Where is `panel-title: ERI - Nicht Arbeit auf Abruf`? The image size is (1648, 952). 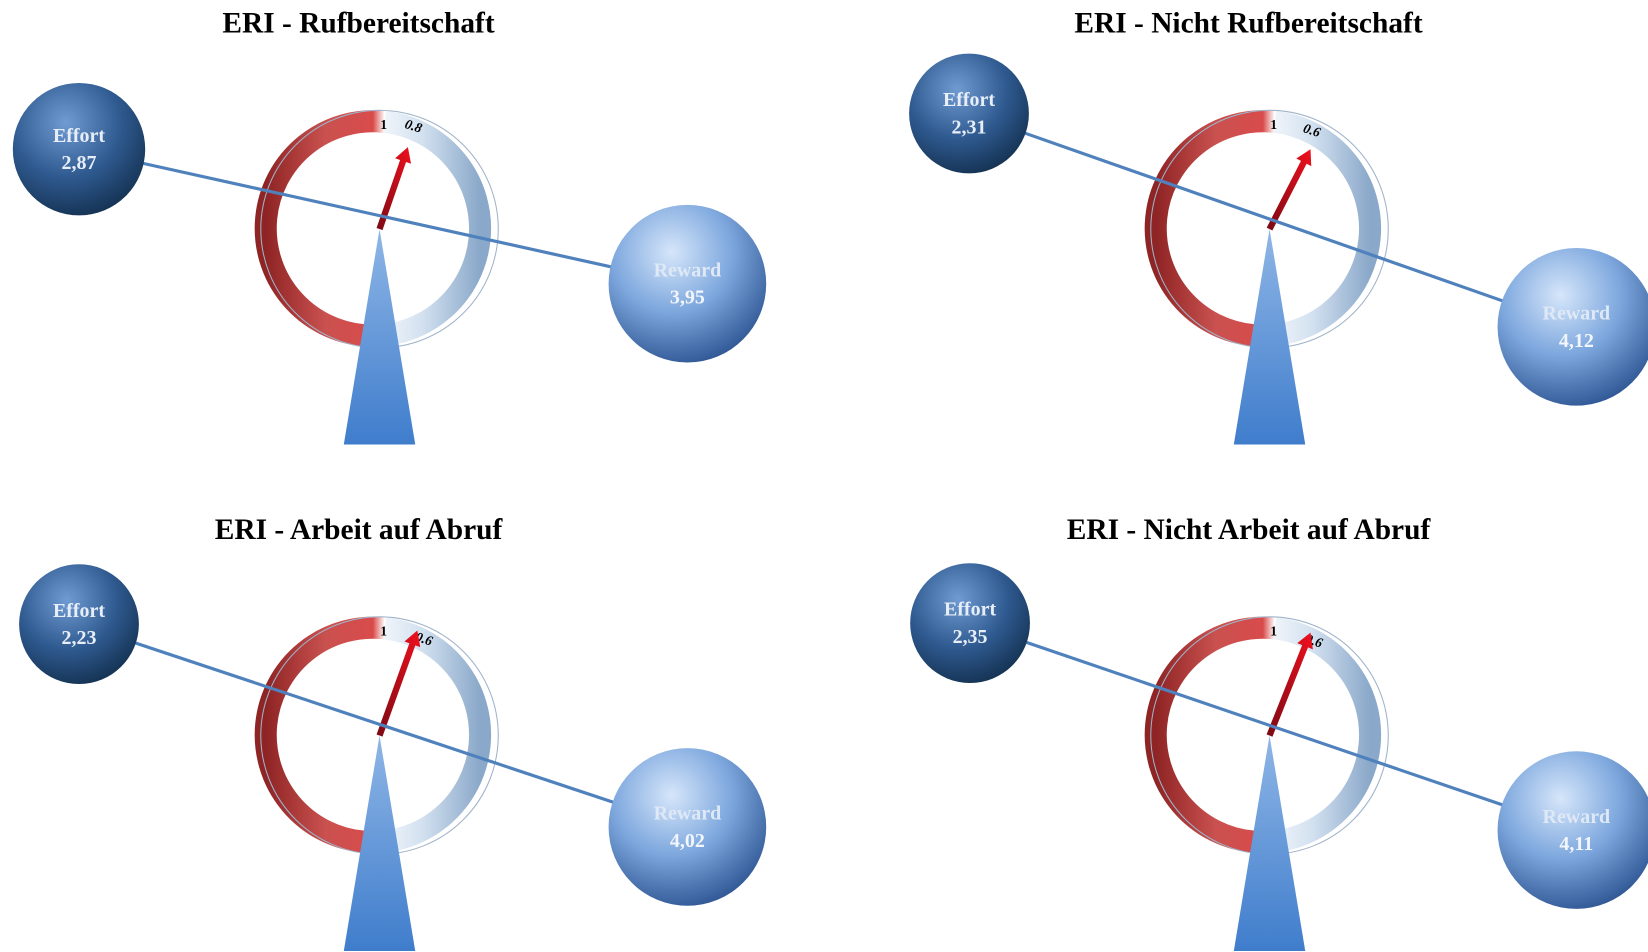
panel-title: ERI - Nicht Arbeit auf Abruf is located at coordinates (1249, 530).